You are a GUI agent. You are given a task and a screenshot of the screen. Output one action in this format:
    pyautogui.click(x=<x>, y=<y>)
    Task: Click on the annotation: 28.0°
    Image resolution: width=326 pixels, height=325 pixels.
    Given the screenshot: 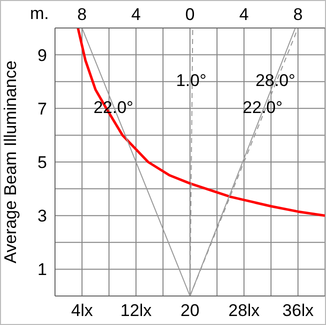 What is the action you would take?
    pyautogui.click(x=275, y=81)
    